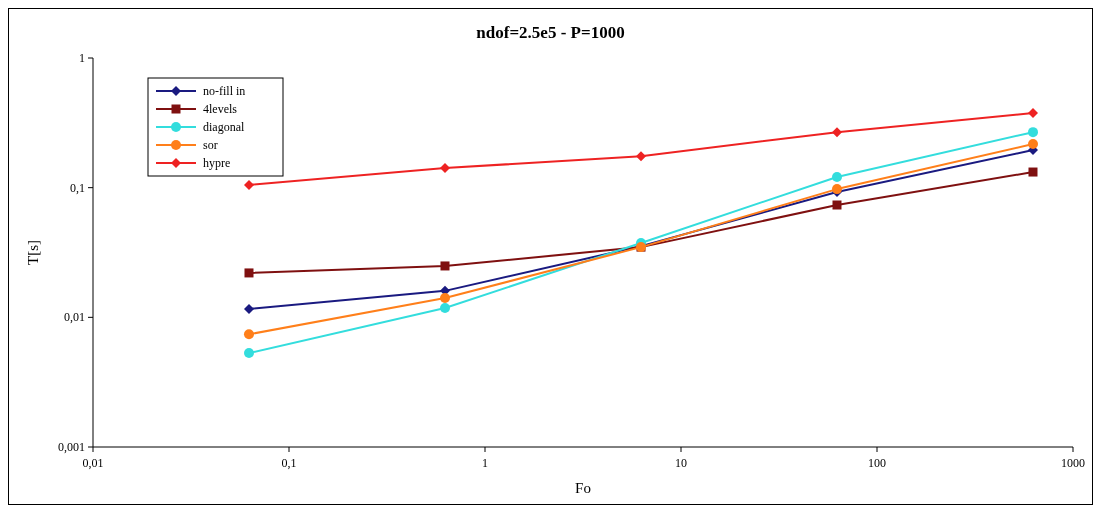 Image resolution: width=1101 pixels, height=513 pixels. Describe the element at coordinates (217, 163) in the screenshot. I see `legend-label: hypre` at that location.